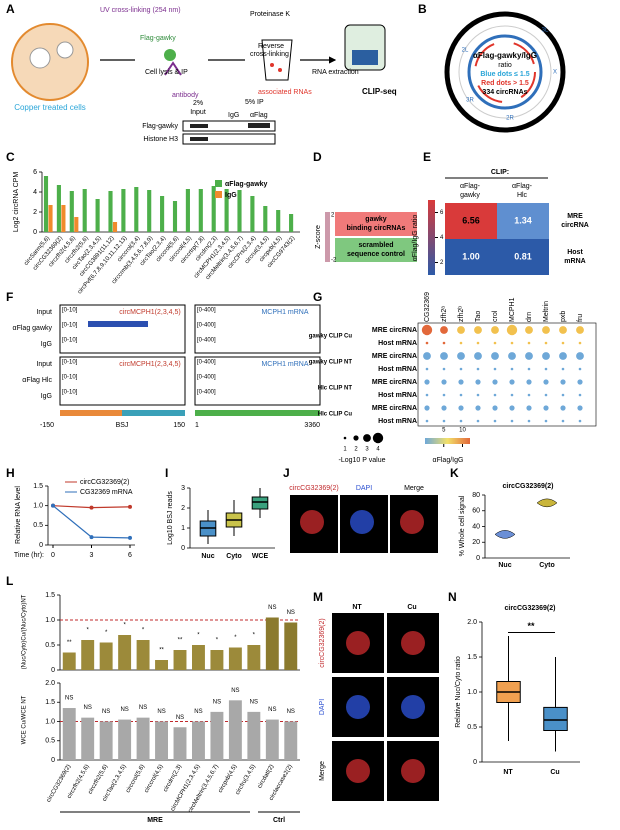  I want to click on panel-letter: G, so click(317, 297).